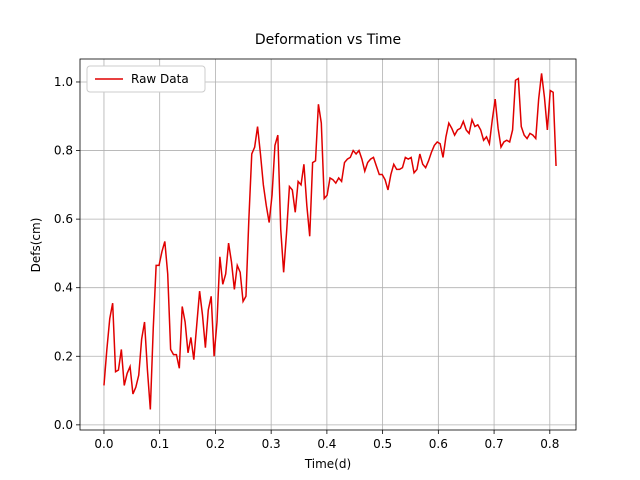 This screenshot has height=480, width=640. I want to click on x-axis-label: Time(d), so click(327, 464).